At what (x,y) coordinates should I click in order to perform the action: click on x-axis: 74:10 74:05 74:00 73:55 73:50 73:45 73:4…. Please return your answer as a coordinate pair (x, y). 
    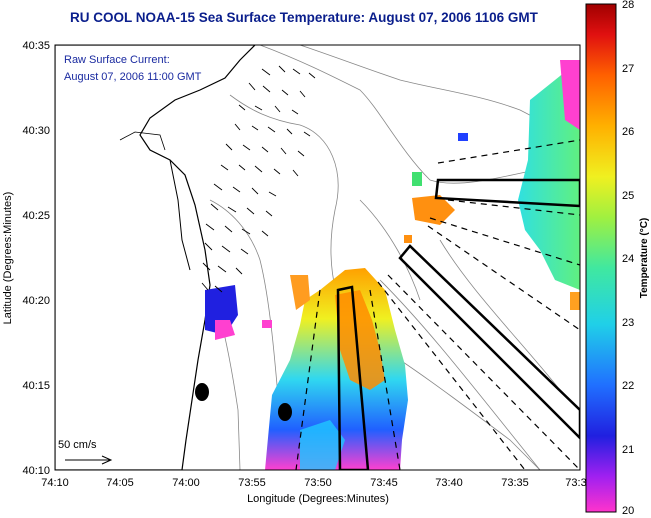
    Looking at the image, I should click on (313, 491).